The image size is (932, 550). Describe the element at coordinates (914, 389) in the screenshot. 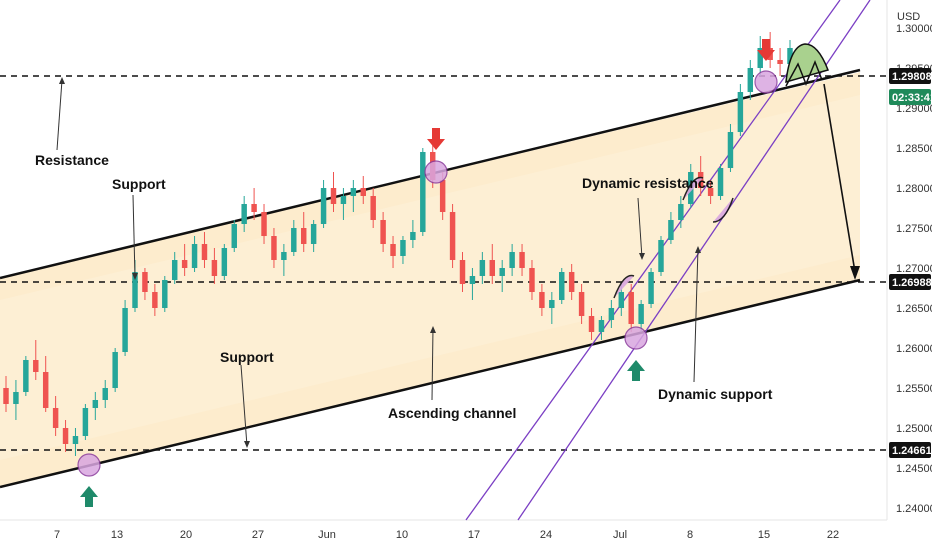

I see `price-tick-label: 1.25500` at that location.